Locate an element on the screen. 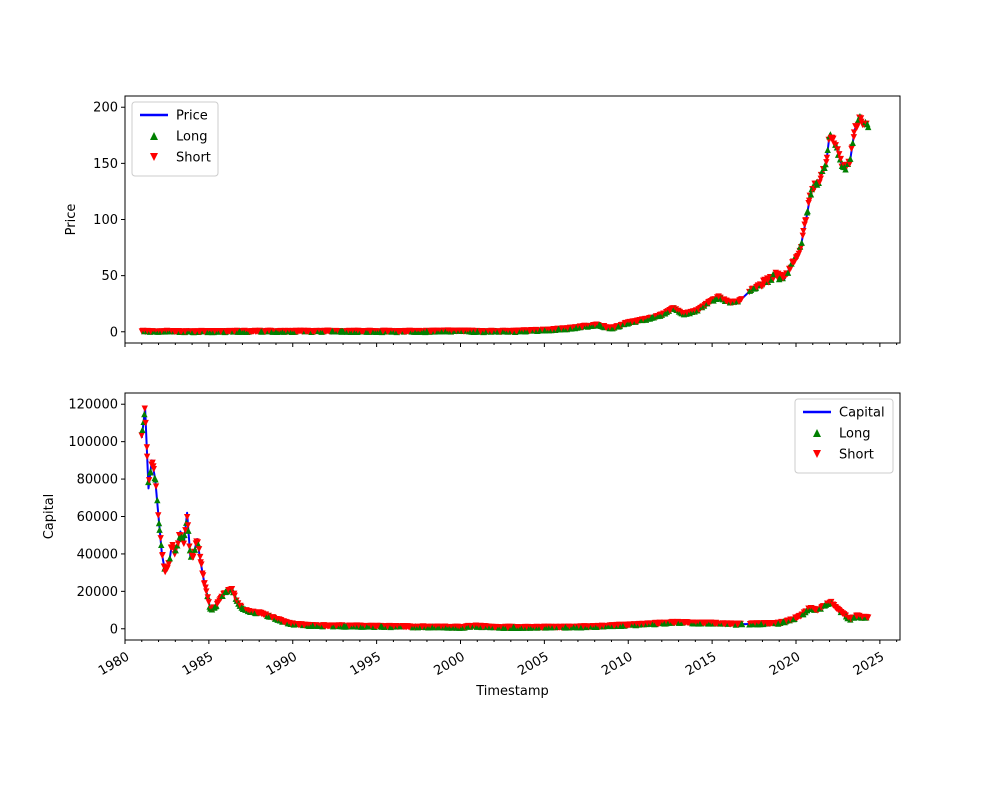 This screenshot has width=1000, height=800. y-tick-label: 100000 is located at coordinates (93, 442).